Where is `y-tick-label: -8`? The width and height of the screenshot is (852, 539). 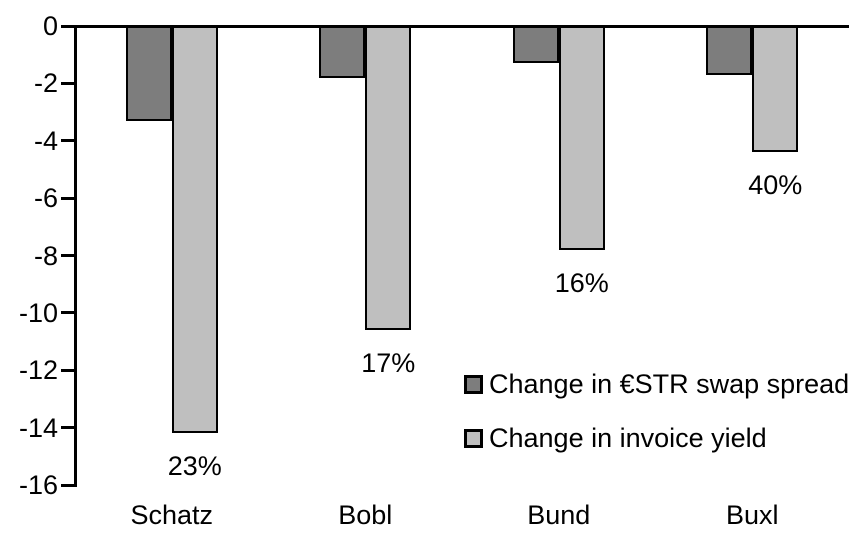 y-tick-label: -8 is located at coordinates (45, 255).